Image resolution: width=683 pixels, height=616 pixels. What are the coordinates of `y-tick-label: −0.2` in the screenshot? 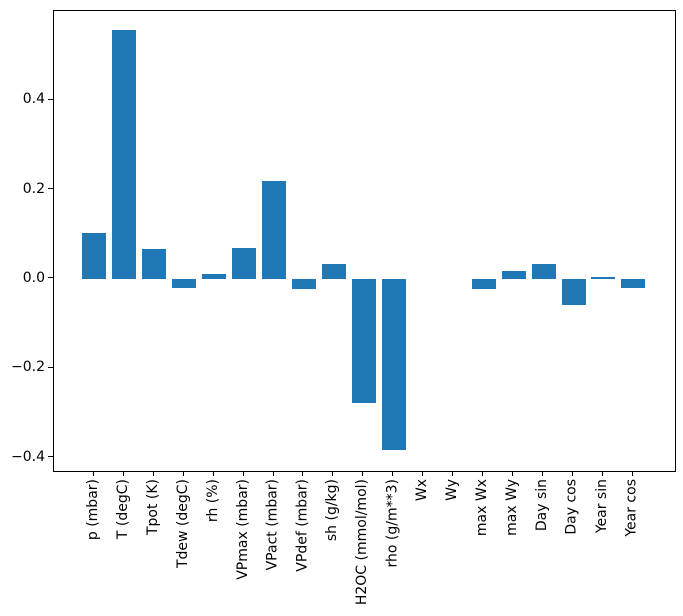 It's located at (28, 367).